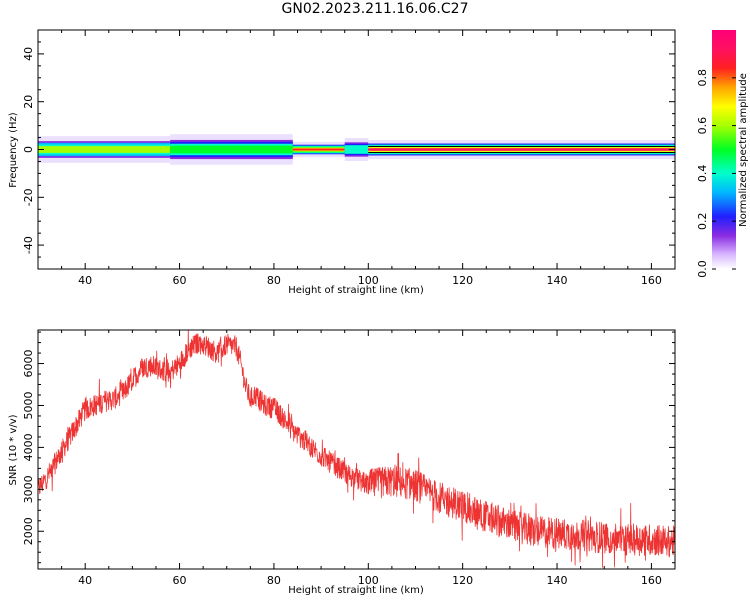  Describe the element at coordinates (85, 580) in the screenshot. I see `snr-xtick-label: 40` at that location.